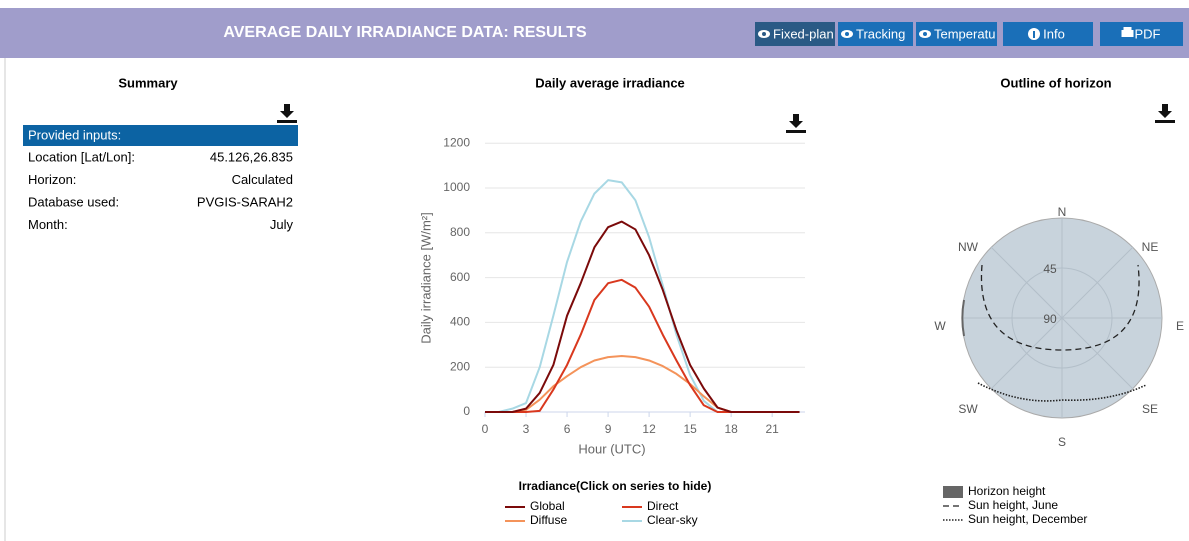 This screenshot has width=1189, height=541. What do you see at coordinates (81, 156) in the screenshot?
I see `row-label: Location [Lat/Lon]:` at bounding box center [81, 156].